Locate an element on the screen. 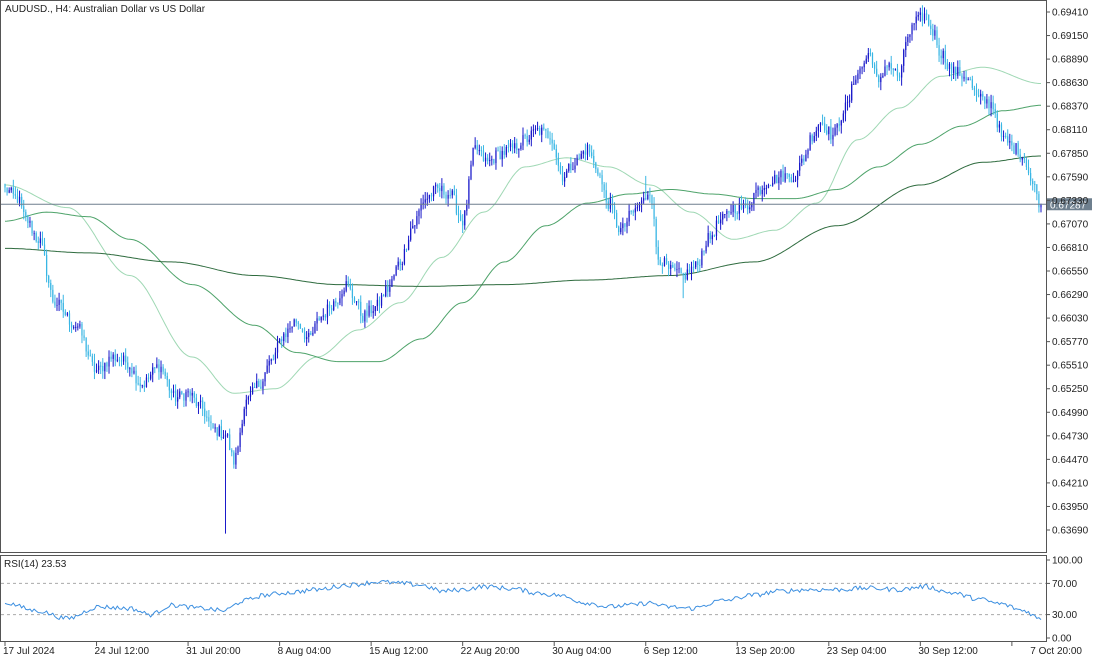 This screenshot has height=665, width=1100. price-tick-label: 0.66810 is located at coordinates (1070, 248).